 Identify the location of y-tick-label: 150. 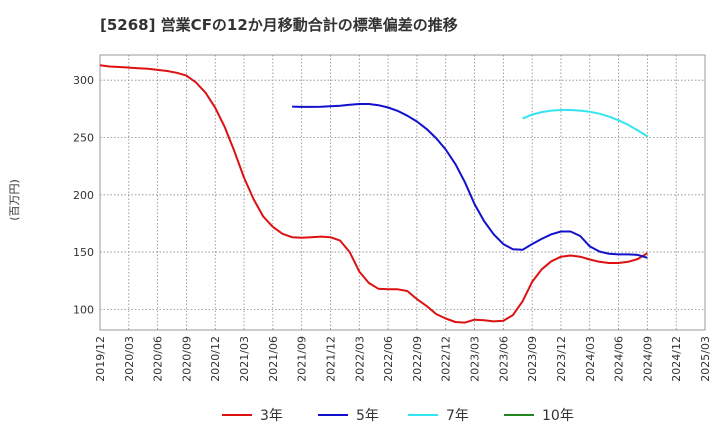
(83, 252).